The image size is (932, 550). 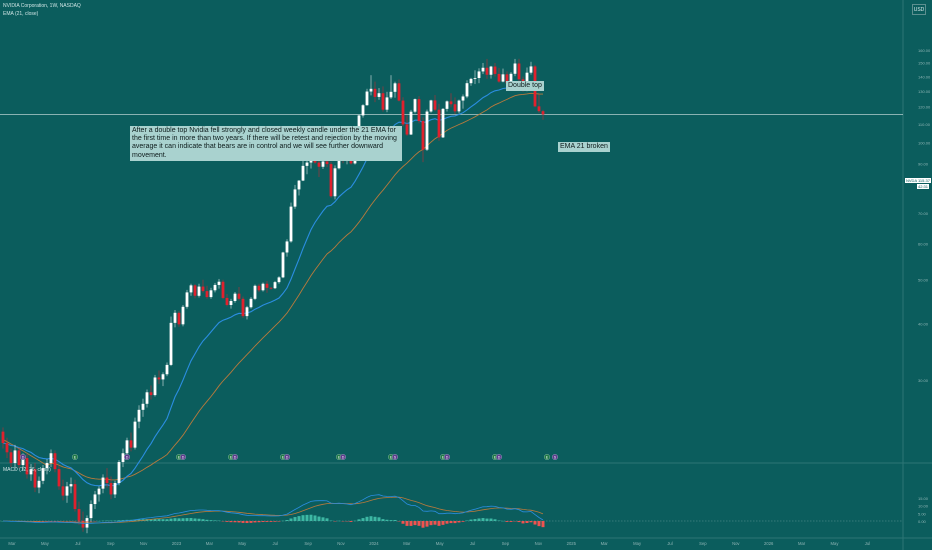 What do you see at coordinates (21, 14) in the screenshot?
I see `ema-legend: EMA (21, close)` at bounding box center [21, 14].